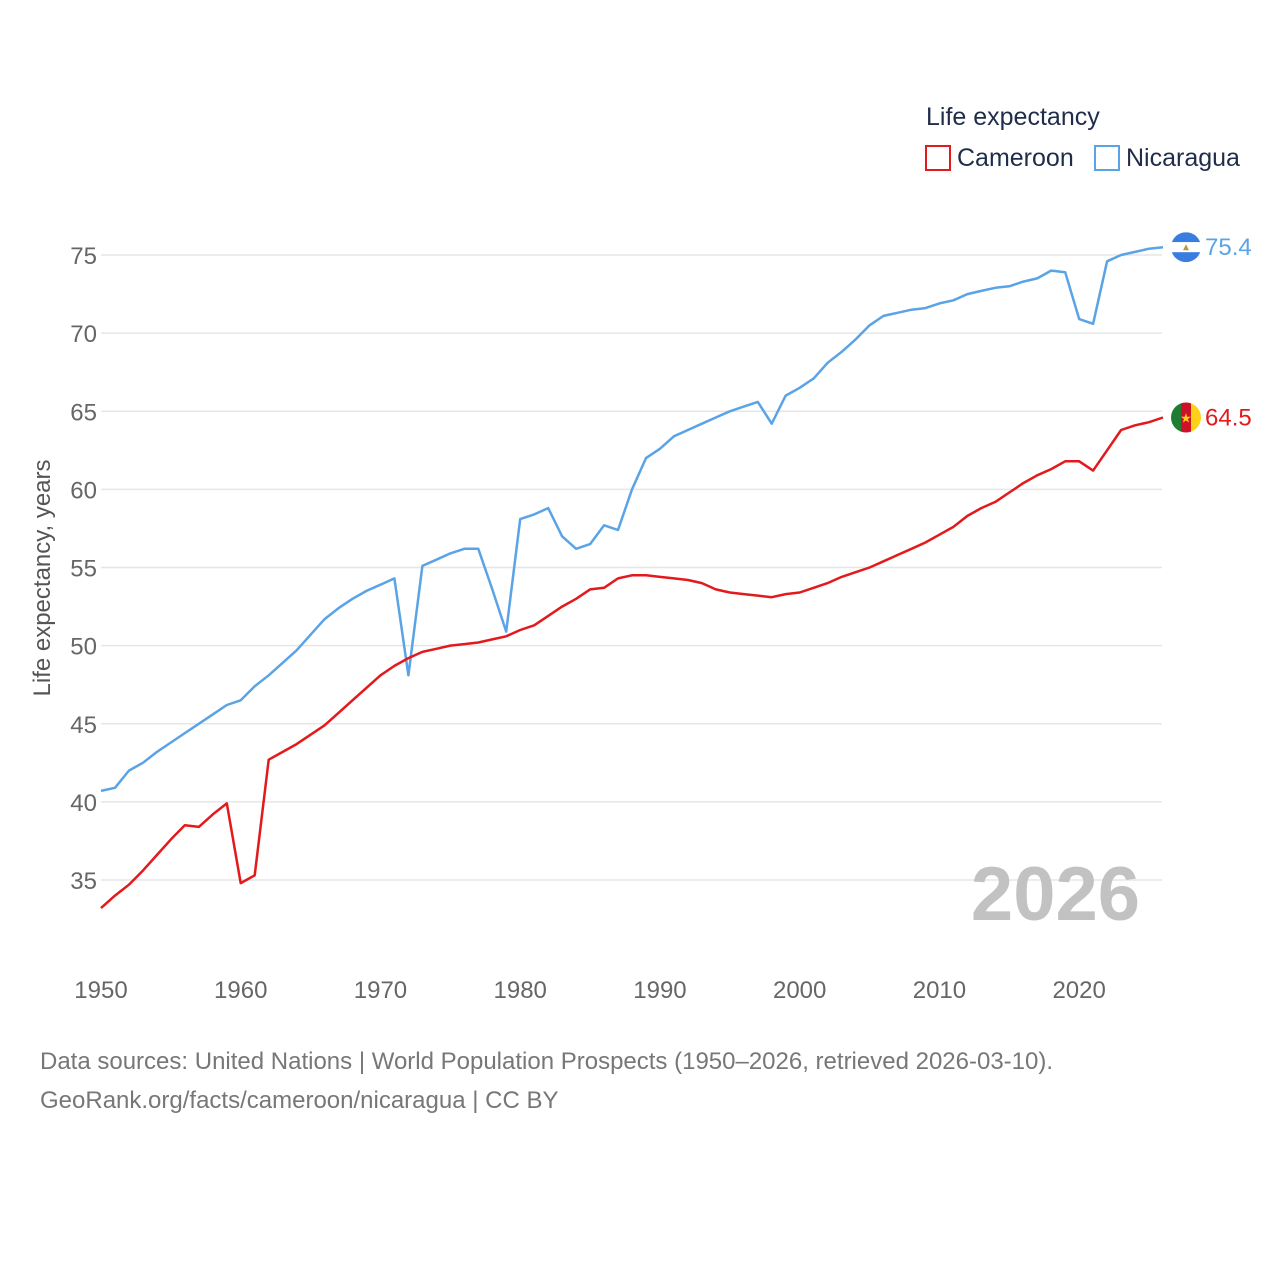 The height and width of the screenshot is (1280, 1280). What do you see at coordinates (83, 256) in the screenshot?
I see `y-tick-label-75: 75` at bounding box center [83, 256].